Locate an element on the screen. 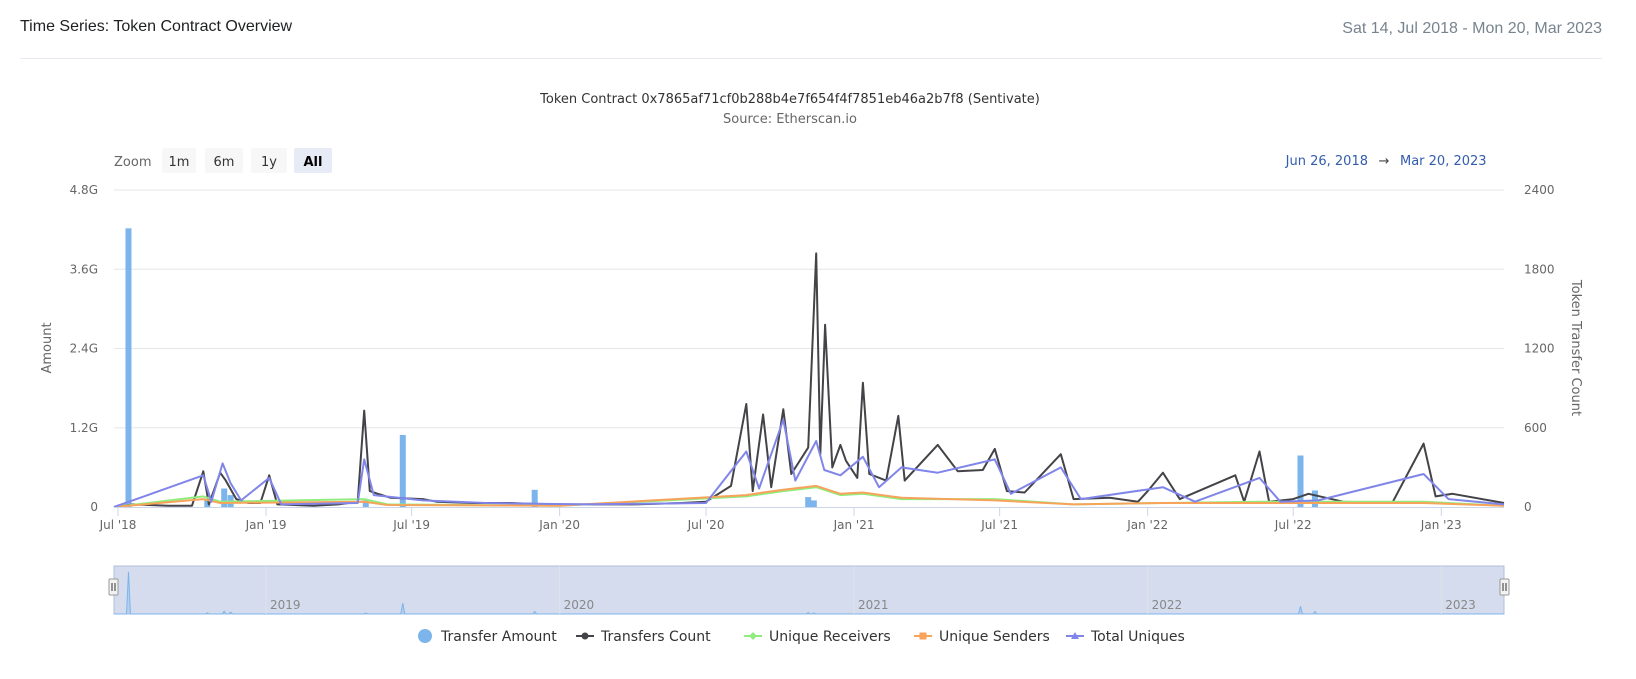  legend-item-transfers-count: Transfers Count is located at coordinates (643, 637).